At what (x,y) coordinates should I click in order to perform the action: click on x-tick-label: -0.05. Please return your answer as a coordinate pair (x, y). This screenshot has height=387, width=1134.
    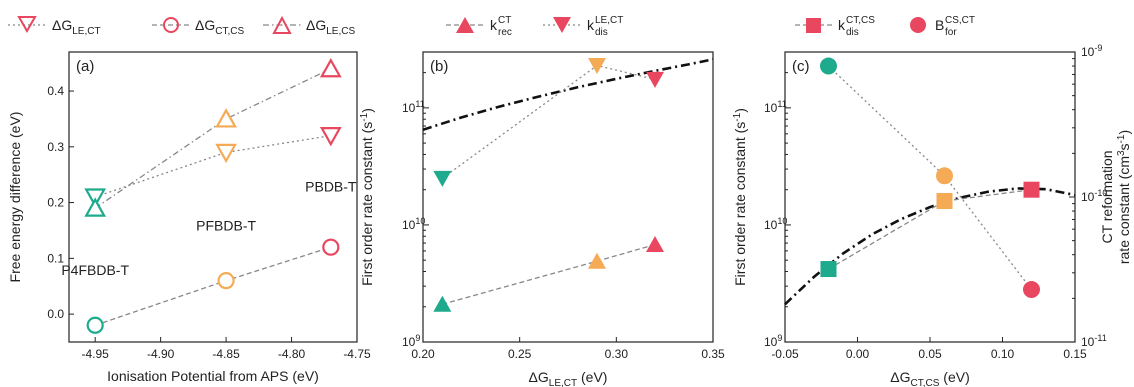
    Looking at the image, I should click on (785, 354).